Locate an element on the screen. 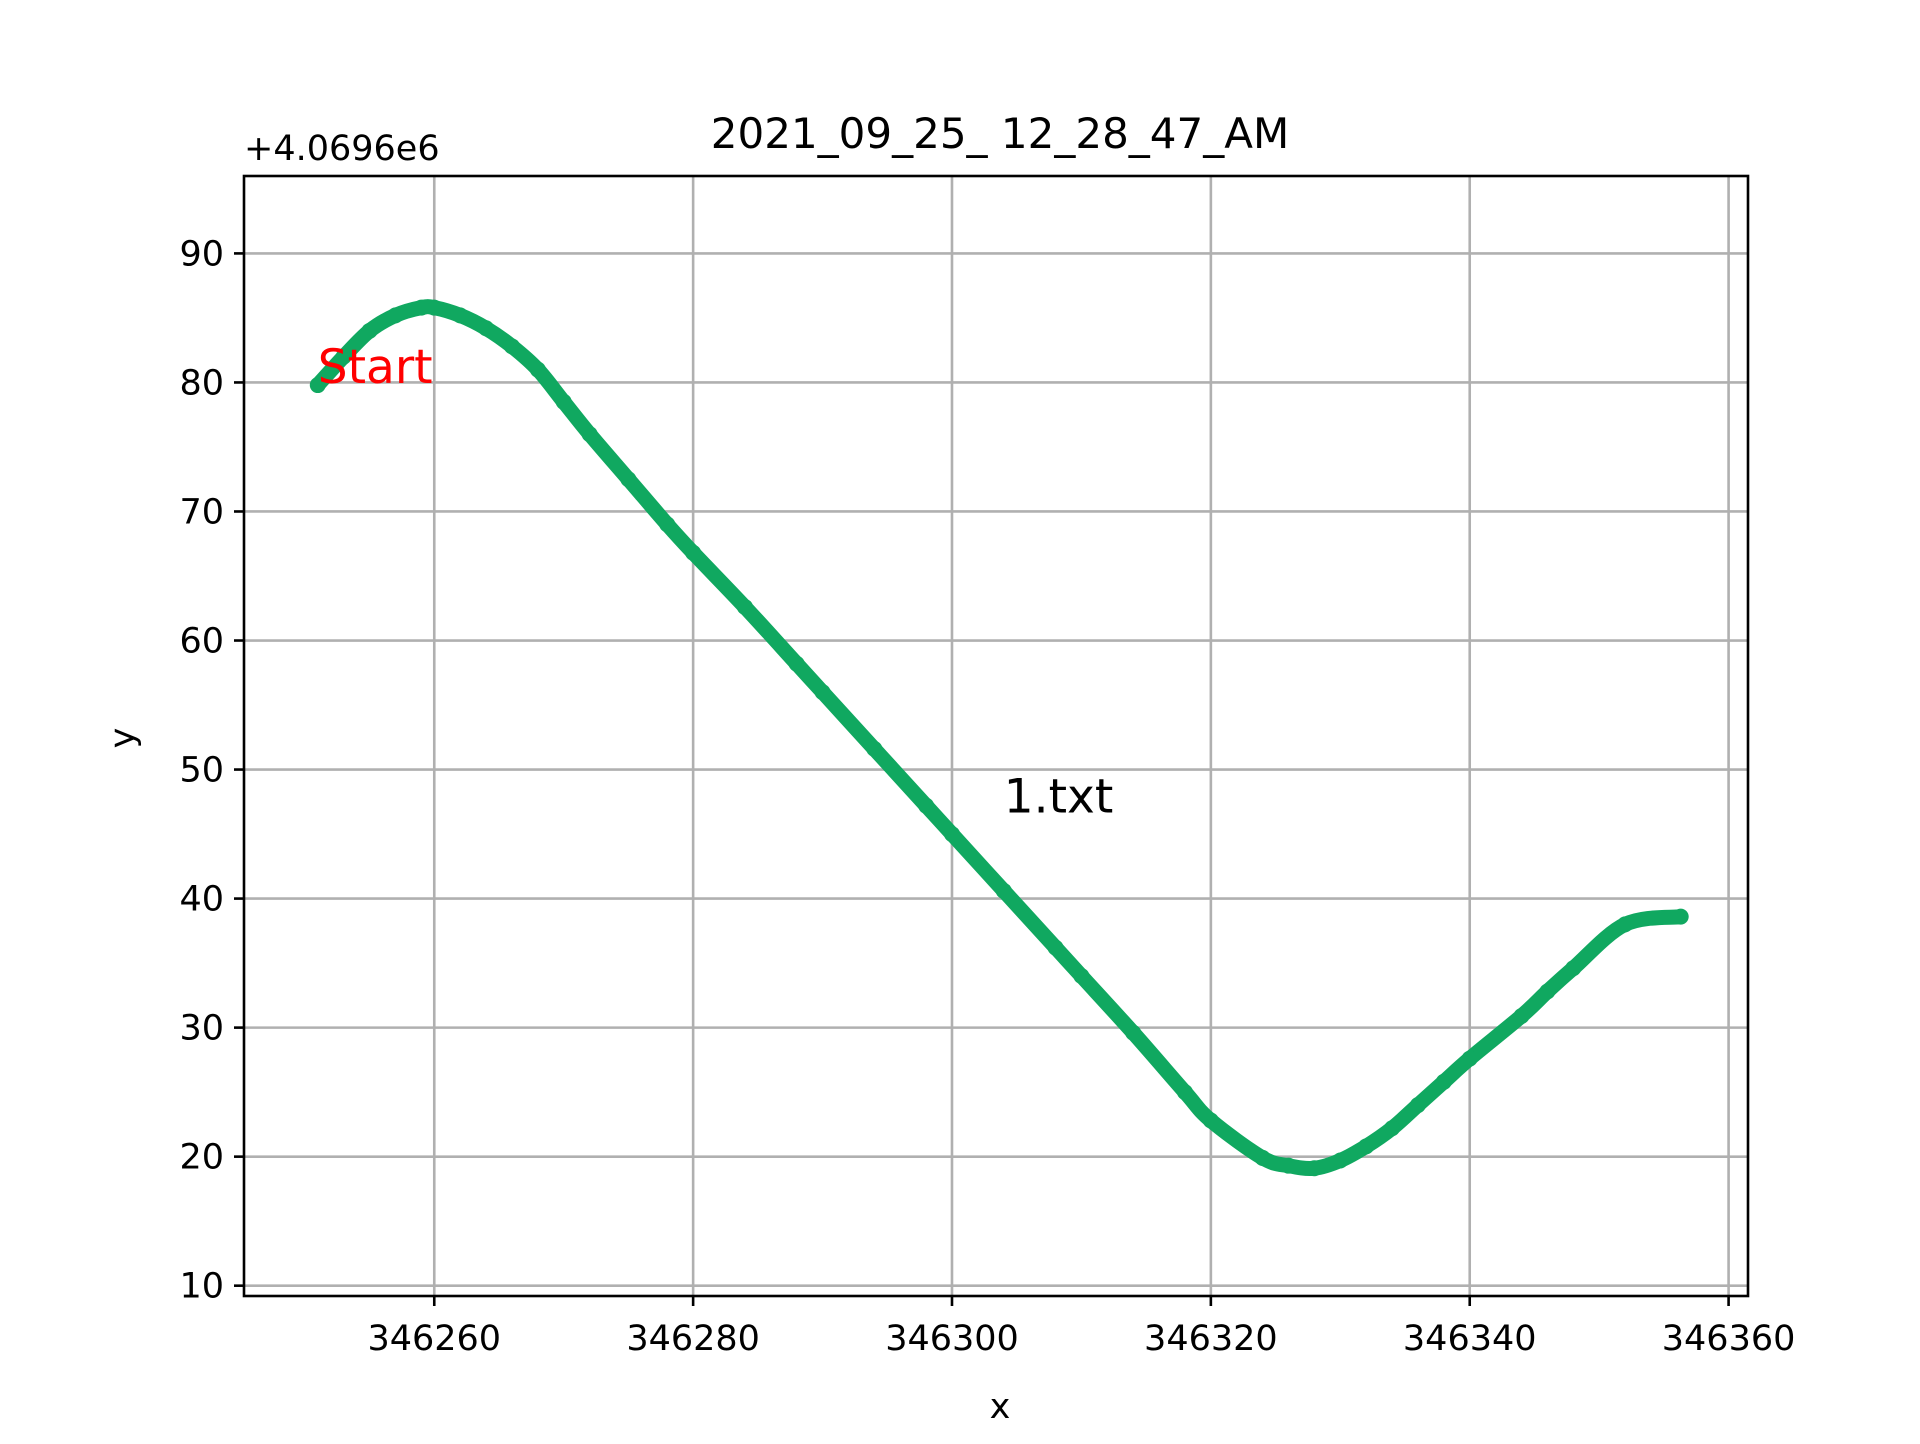 This screenshot has height=1444, width=1920. y-tick-label: 10 is located at coordinates (201, 1287).